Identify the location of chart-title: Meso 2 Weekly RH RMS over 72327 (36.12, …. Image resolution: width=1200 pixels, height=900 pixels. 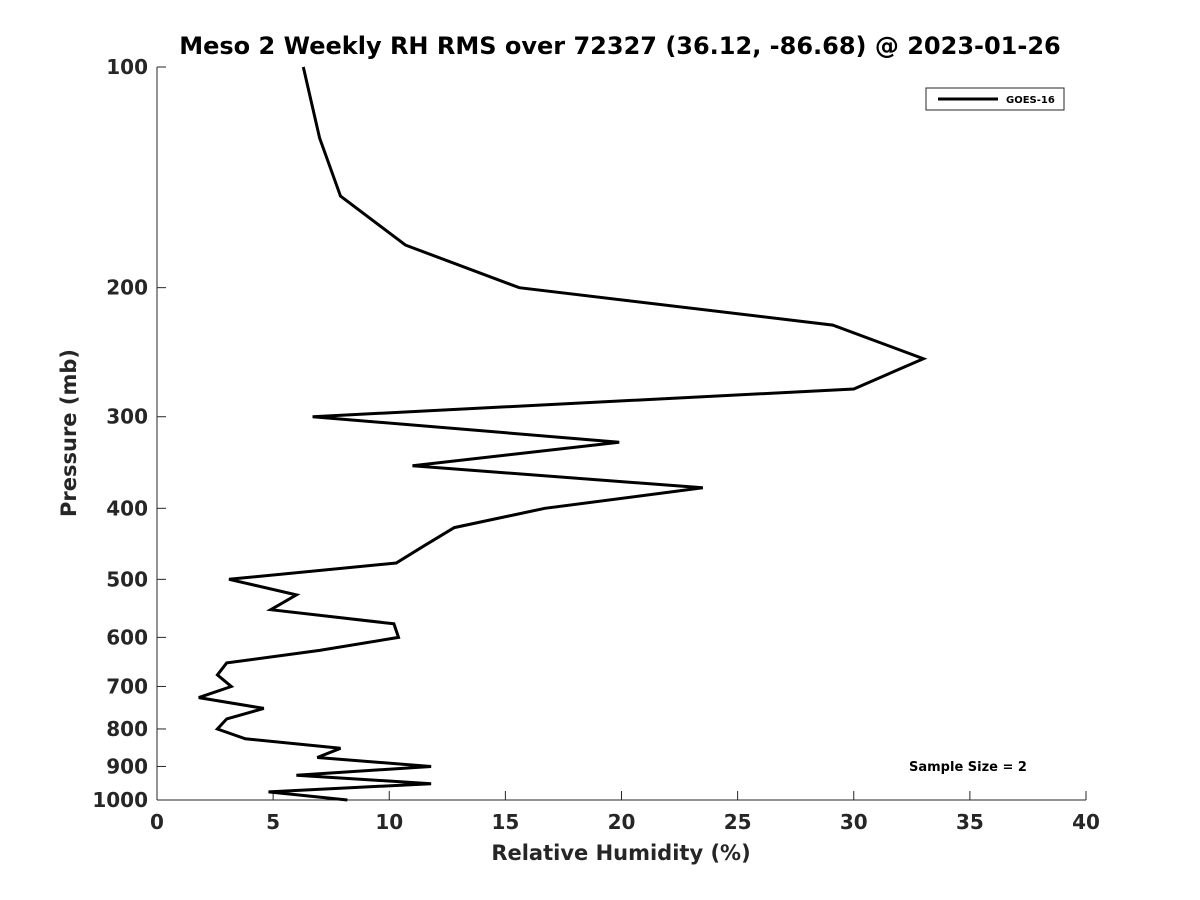
(620, 46).